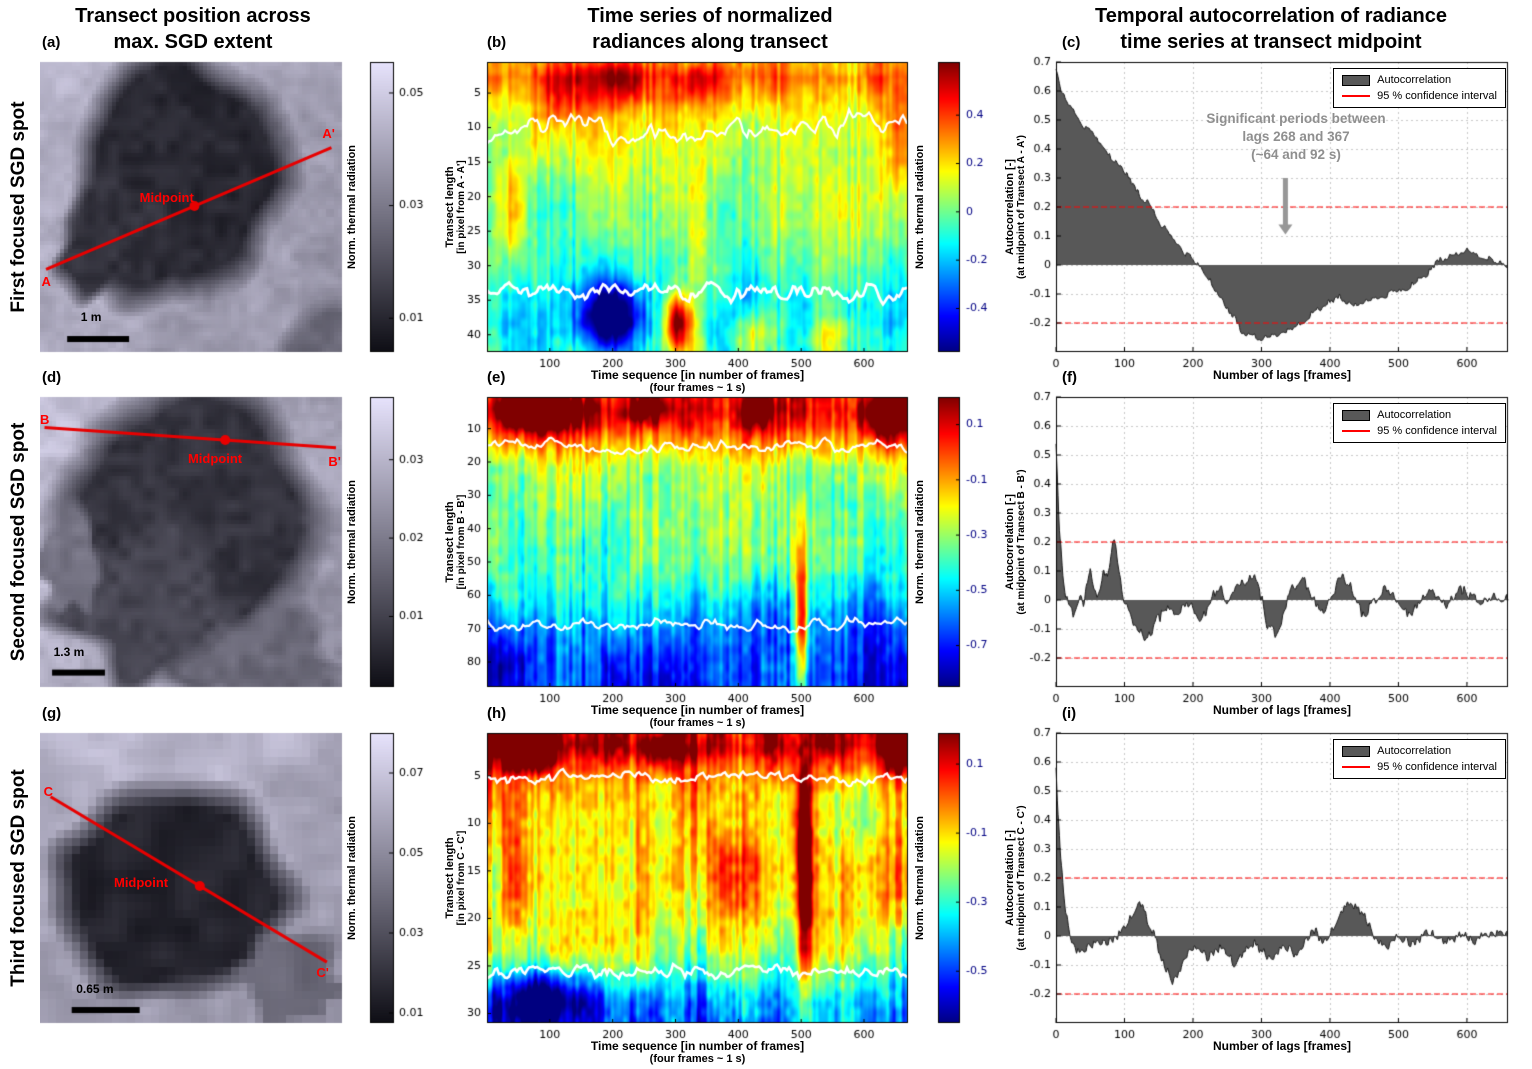 The width and height of the screenshot is (1532, 1069). Describe the element at coordinates (191, 878) in the screenshot. I see `thermal-overlay-g: C C' Midpoint 0.65 m` at that location.